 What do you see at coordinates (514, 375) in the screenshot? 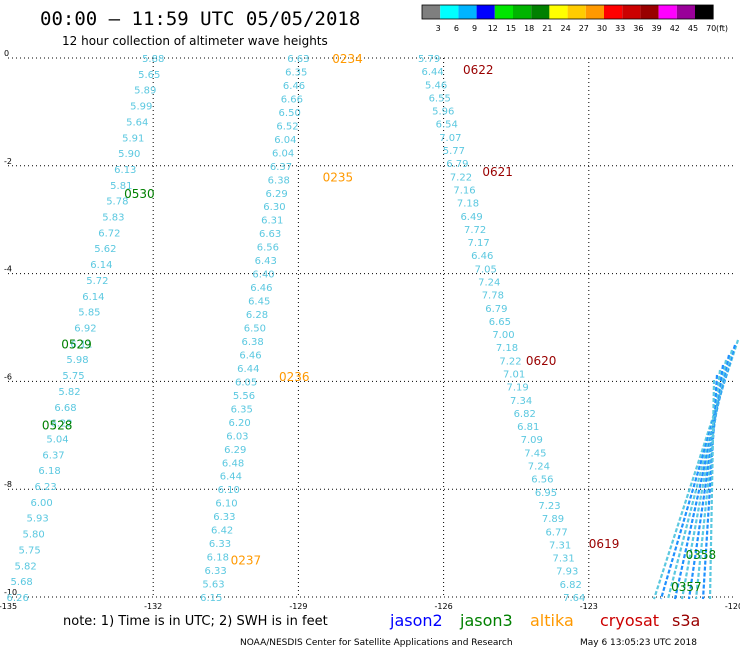
I see `track-2-value-24: 7.01` at bounding box center [514, 375].